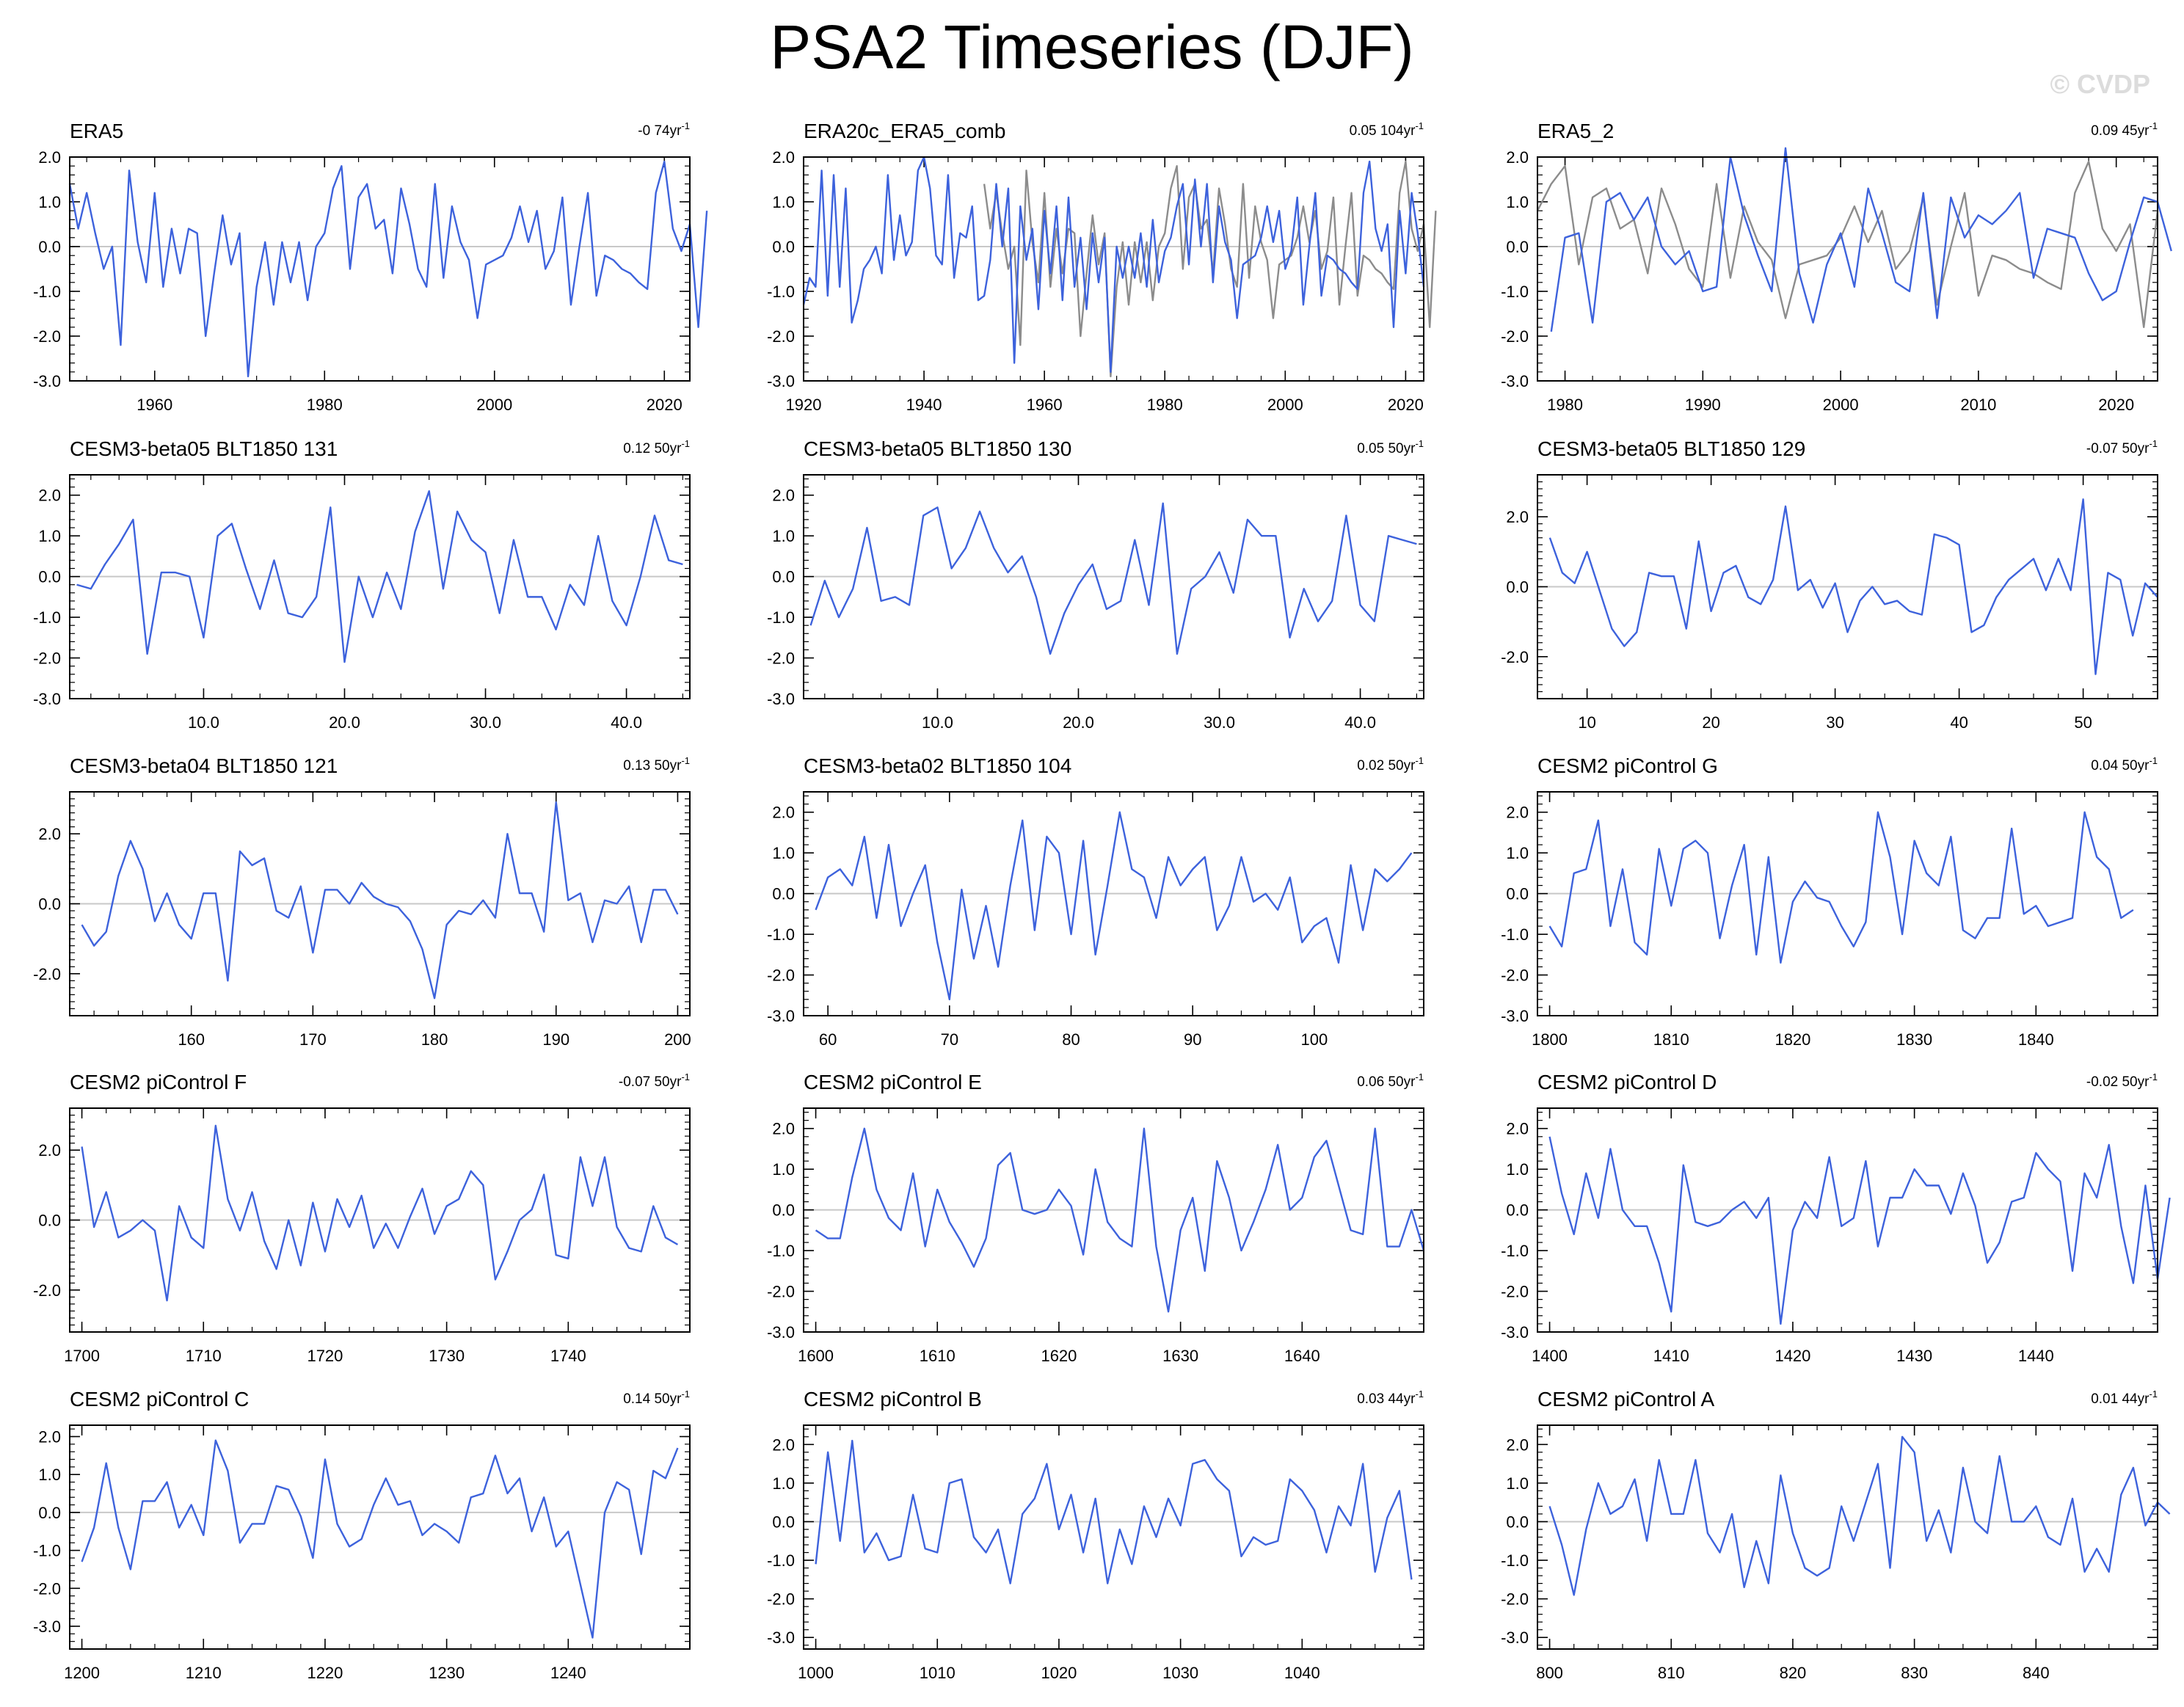 The width and height of the screenshot is (2184, 1707). What do you see at coordinates (1703, 405) in the screenshot?
I see `x-tick-label: 1990` at bounding box center [1703, 405].